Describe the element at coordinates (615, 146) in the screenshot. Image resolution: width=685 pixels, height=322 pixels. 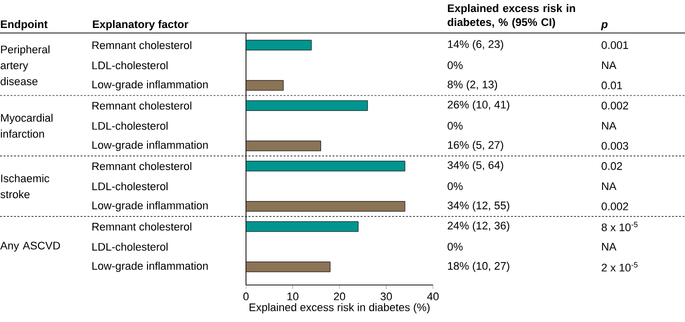
I see `text: 0.003` at that location.